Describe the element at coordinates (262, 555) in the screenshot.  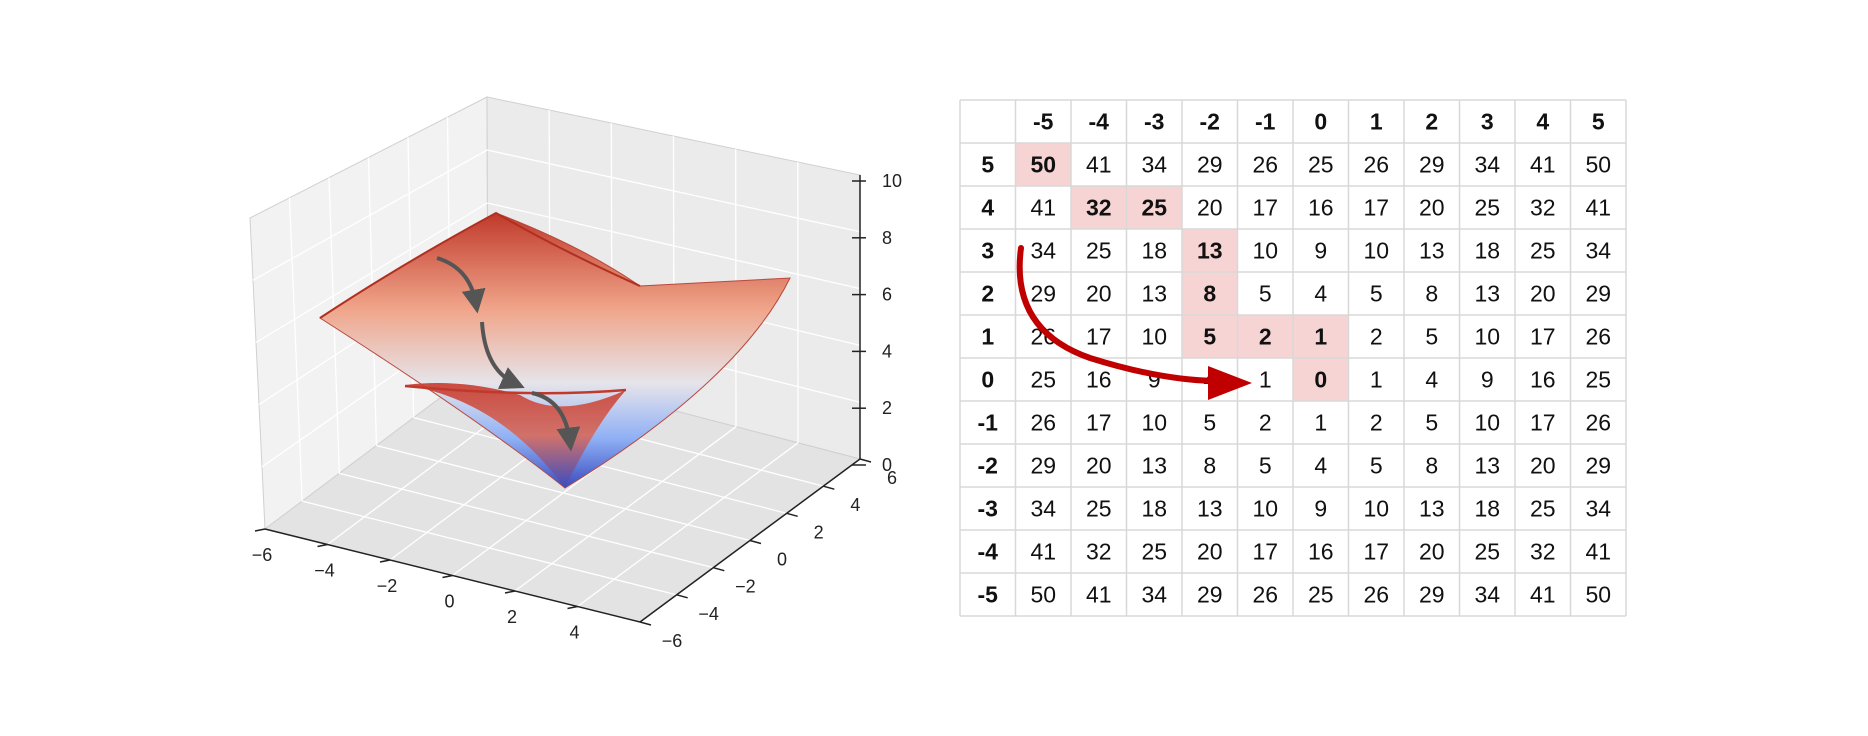
I see `x-tick-label: −6` at that location.